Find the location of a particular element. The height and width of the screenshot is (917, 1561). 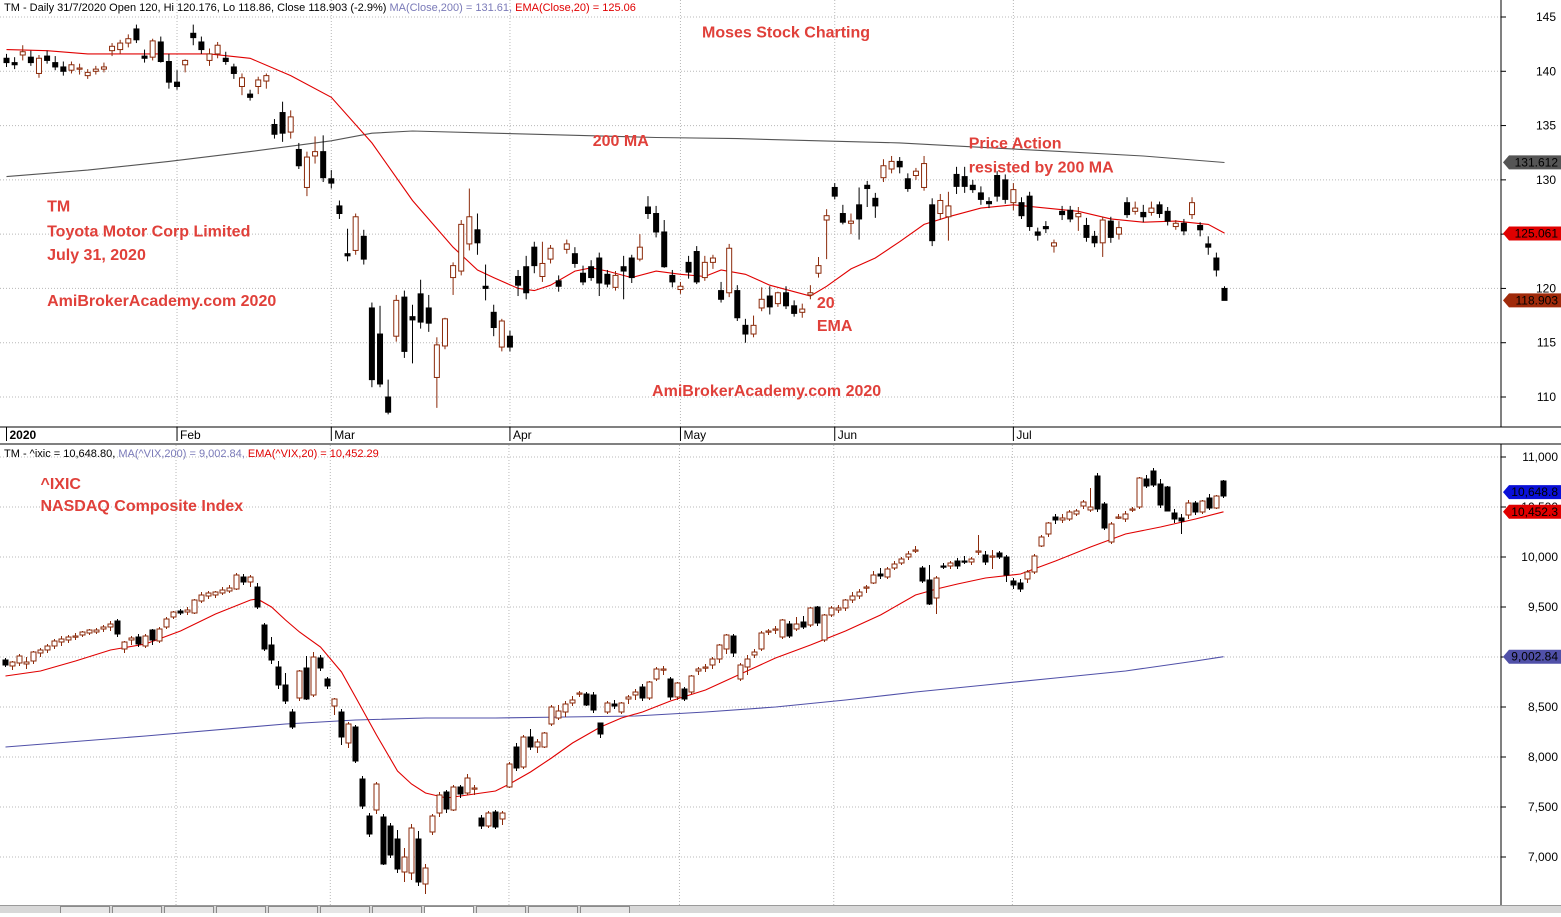

value-badge-label: 10,648.8 is located at coordinates (1534, 492).